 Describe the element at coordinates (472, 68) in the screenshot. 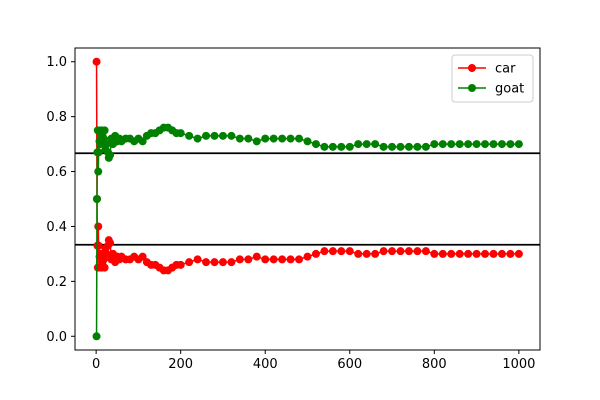

I see `legend-marker-car` at that location.